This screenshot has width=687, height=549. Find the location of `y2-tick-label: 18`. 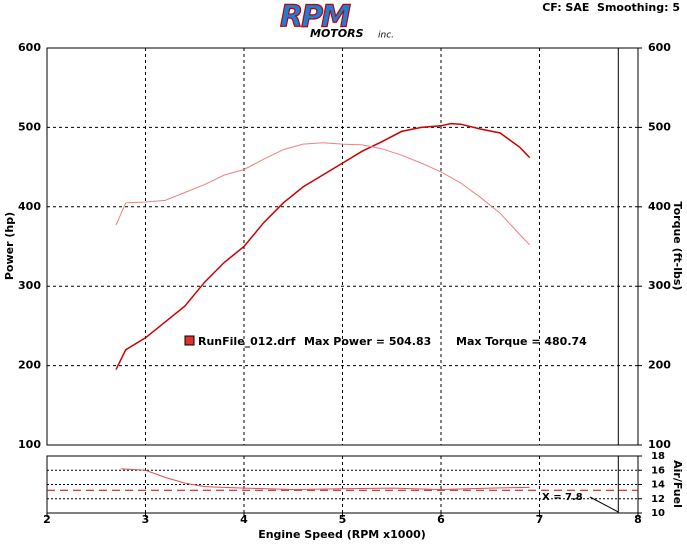

y2-tick-label: 18 is located at coordinates (658, 456).